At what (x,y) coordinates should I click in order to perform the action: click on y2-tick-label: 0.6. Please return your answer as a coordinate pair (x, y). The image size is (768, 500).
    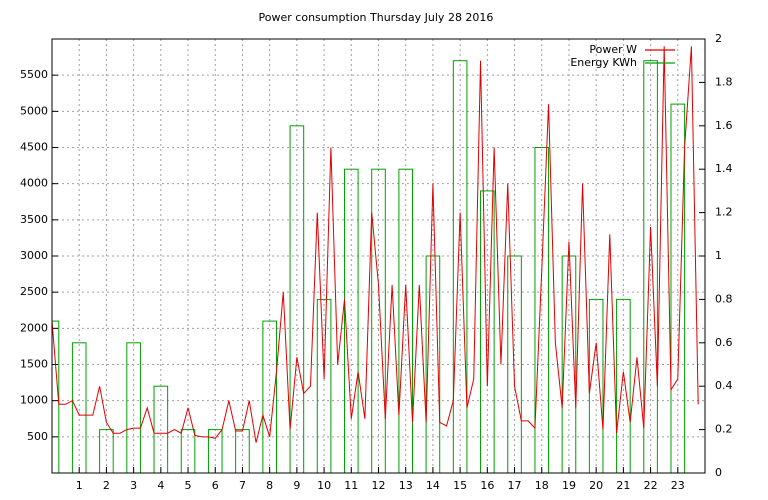
    Looking at the image, I should click on (724, 342).